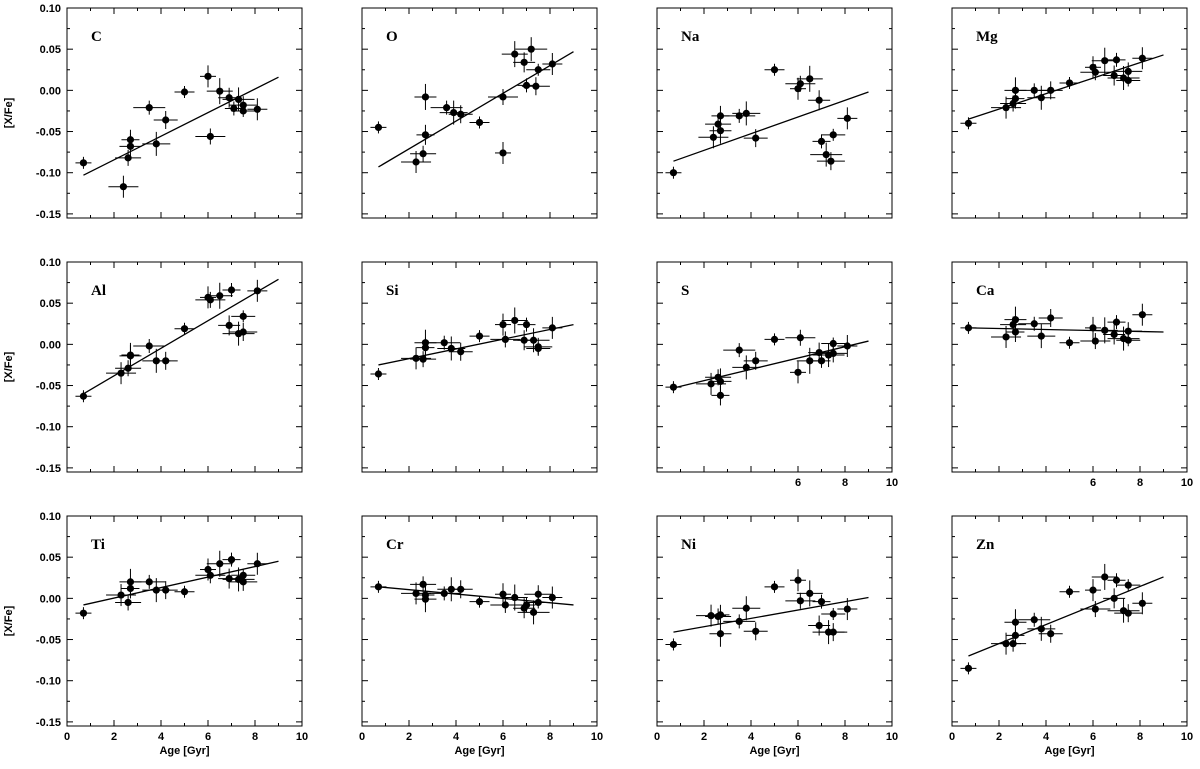  What do you see at coordinates (98, 545) in the screenshot?
I see `element-label: Ti` at bounding box center [98, 545].